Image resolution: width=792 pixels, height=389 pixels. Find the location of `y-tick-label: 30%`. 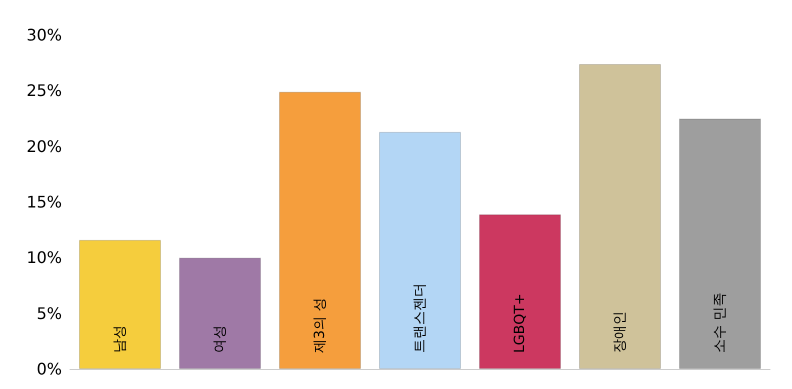

y-tick-label: 30% is located at coordinates (44, 35).